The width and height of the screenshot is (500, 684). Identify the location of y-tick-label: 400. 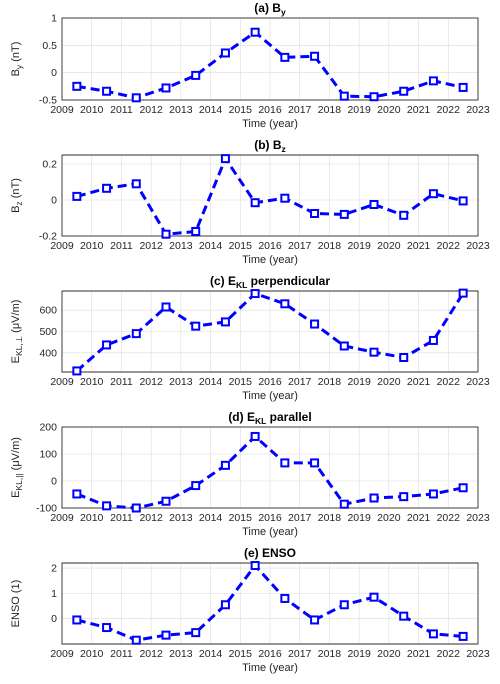
(48, 353).